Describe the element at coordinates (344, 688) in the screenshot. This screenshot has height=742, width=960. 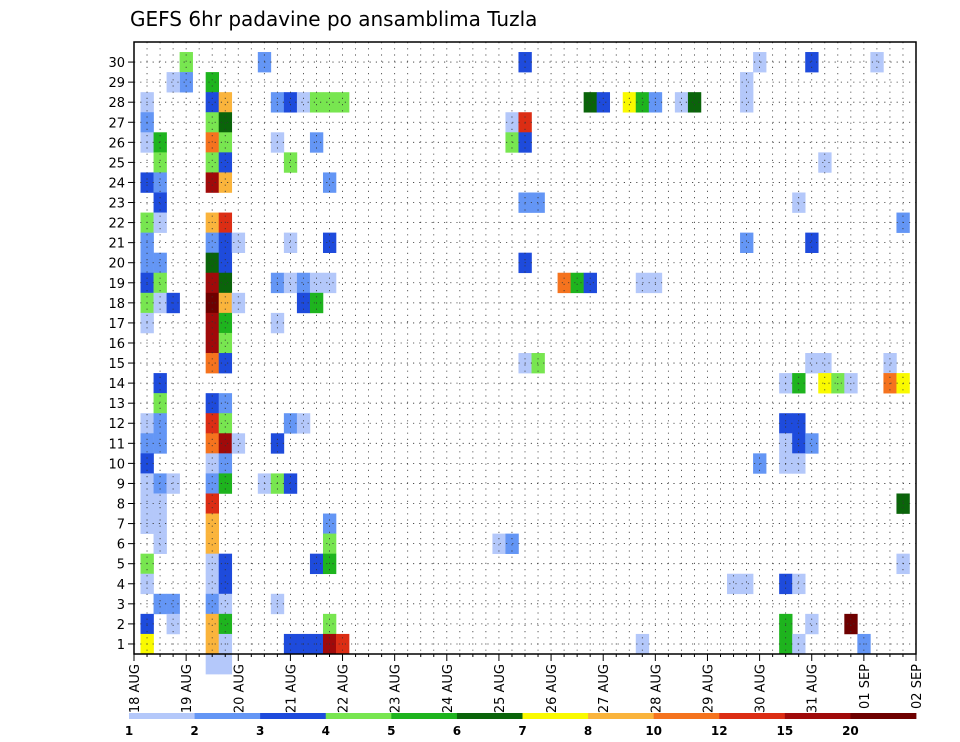
I see `x-tick-label: 22 AUG` at that location.